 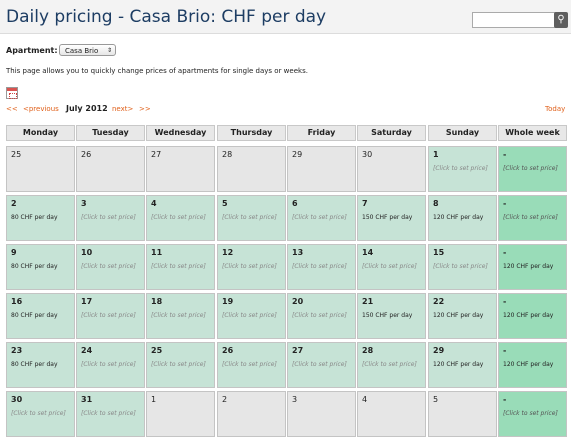 I want to click on day-cell: 18 [Click to set price], so click(x=180, y=316).